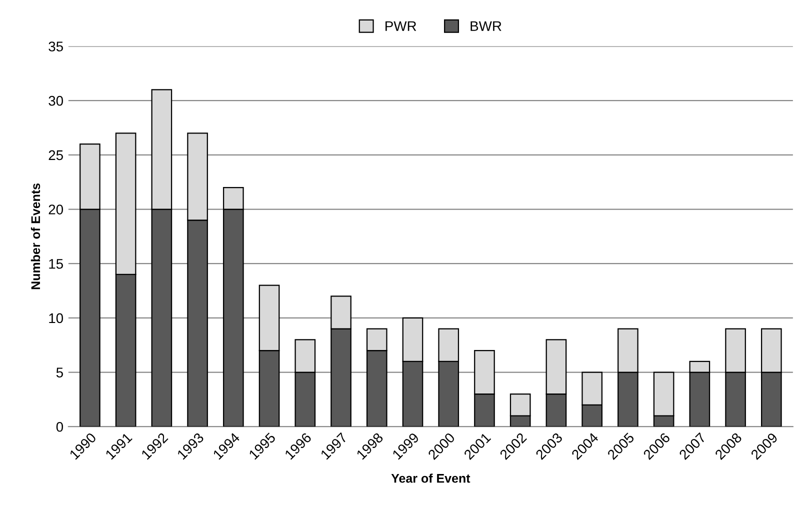 The width and height of the screenshot is (805, 514). I want to click on y-tick-label: 15, so click(56, 264).